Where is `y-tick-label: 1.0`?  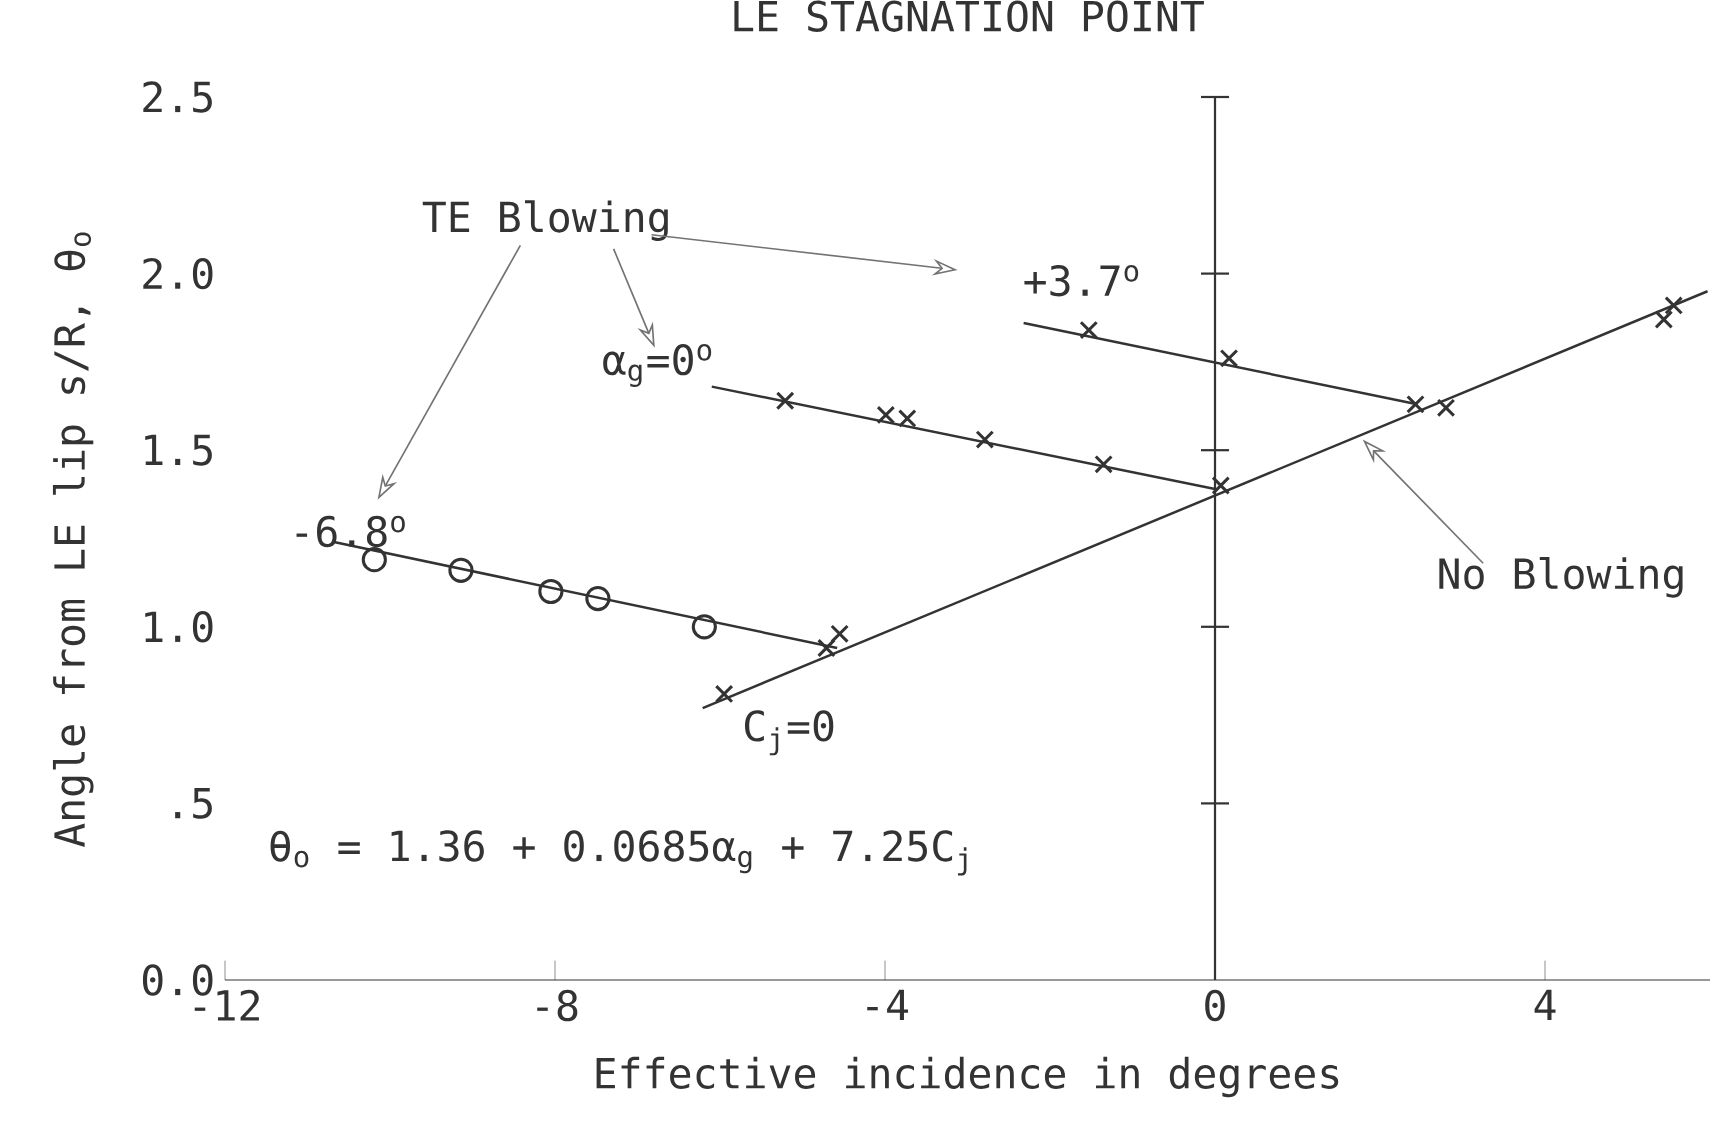 y-tick-label: 1.0 is located at coordinates (179, 627).